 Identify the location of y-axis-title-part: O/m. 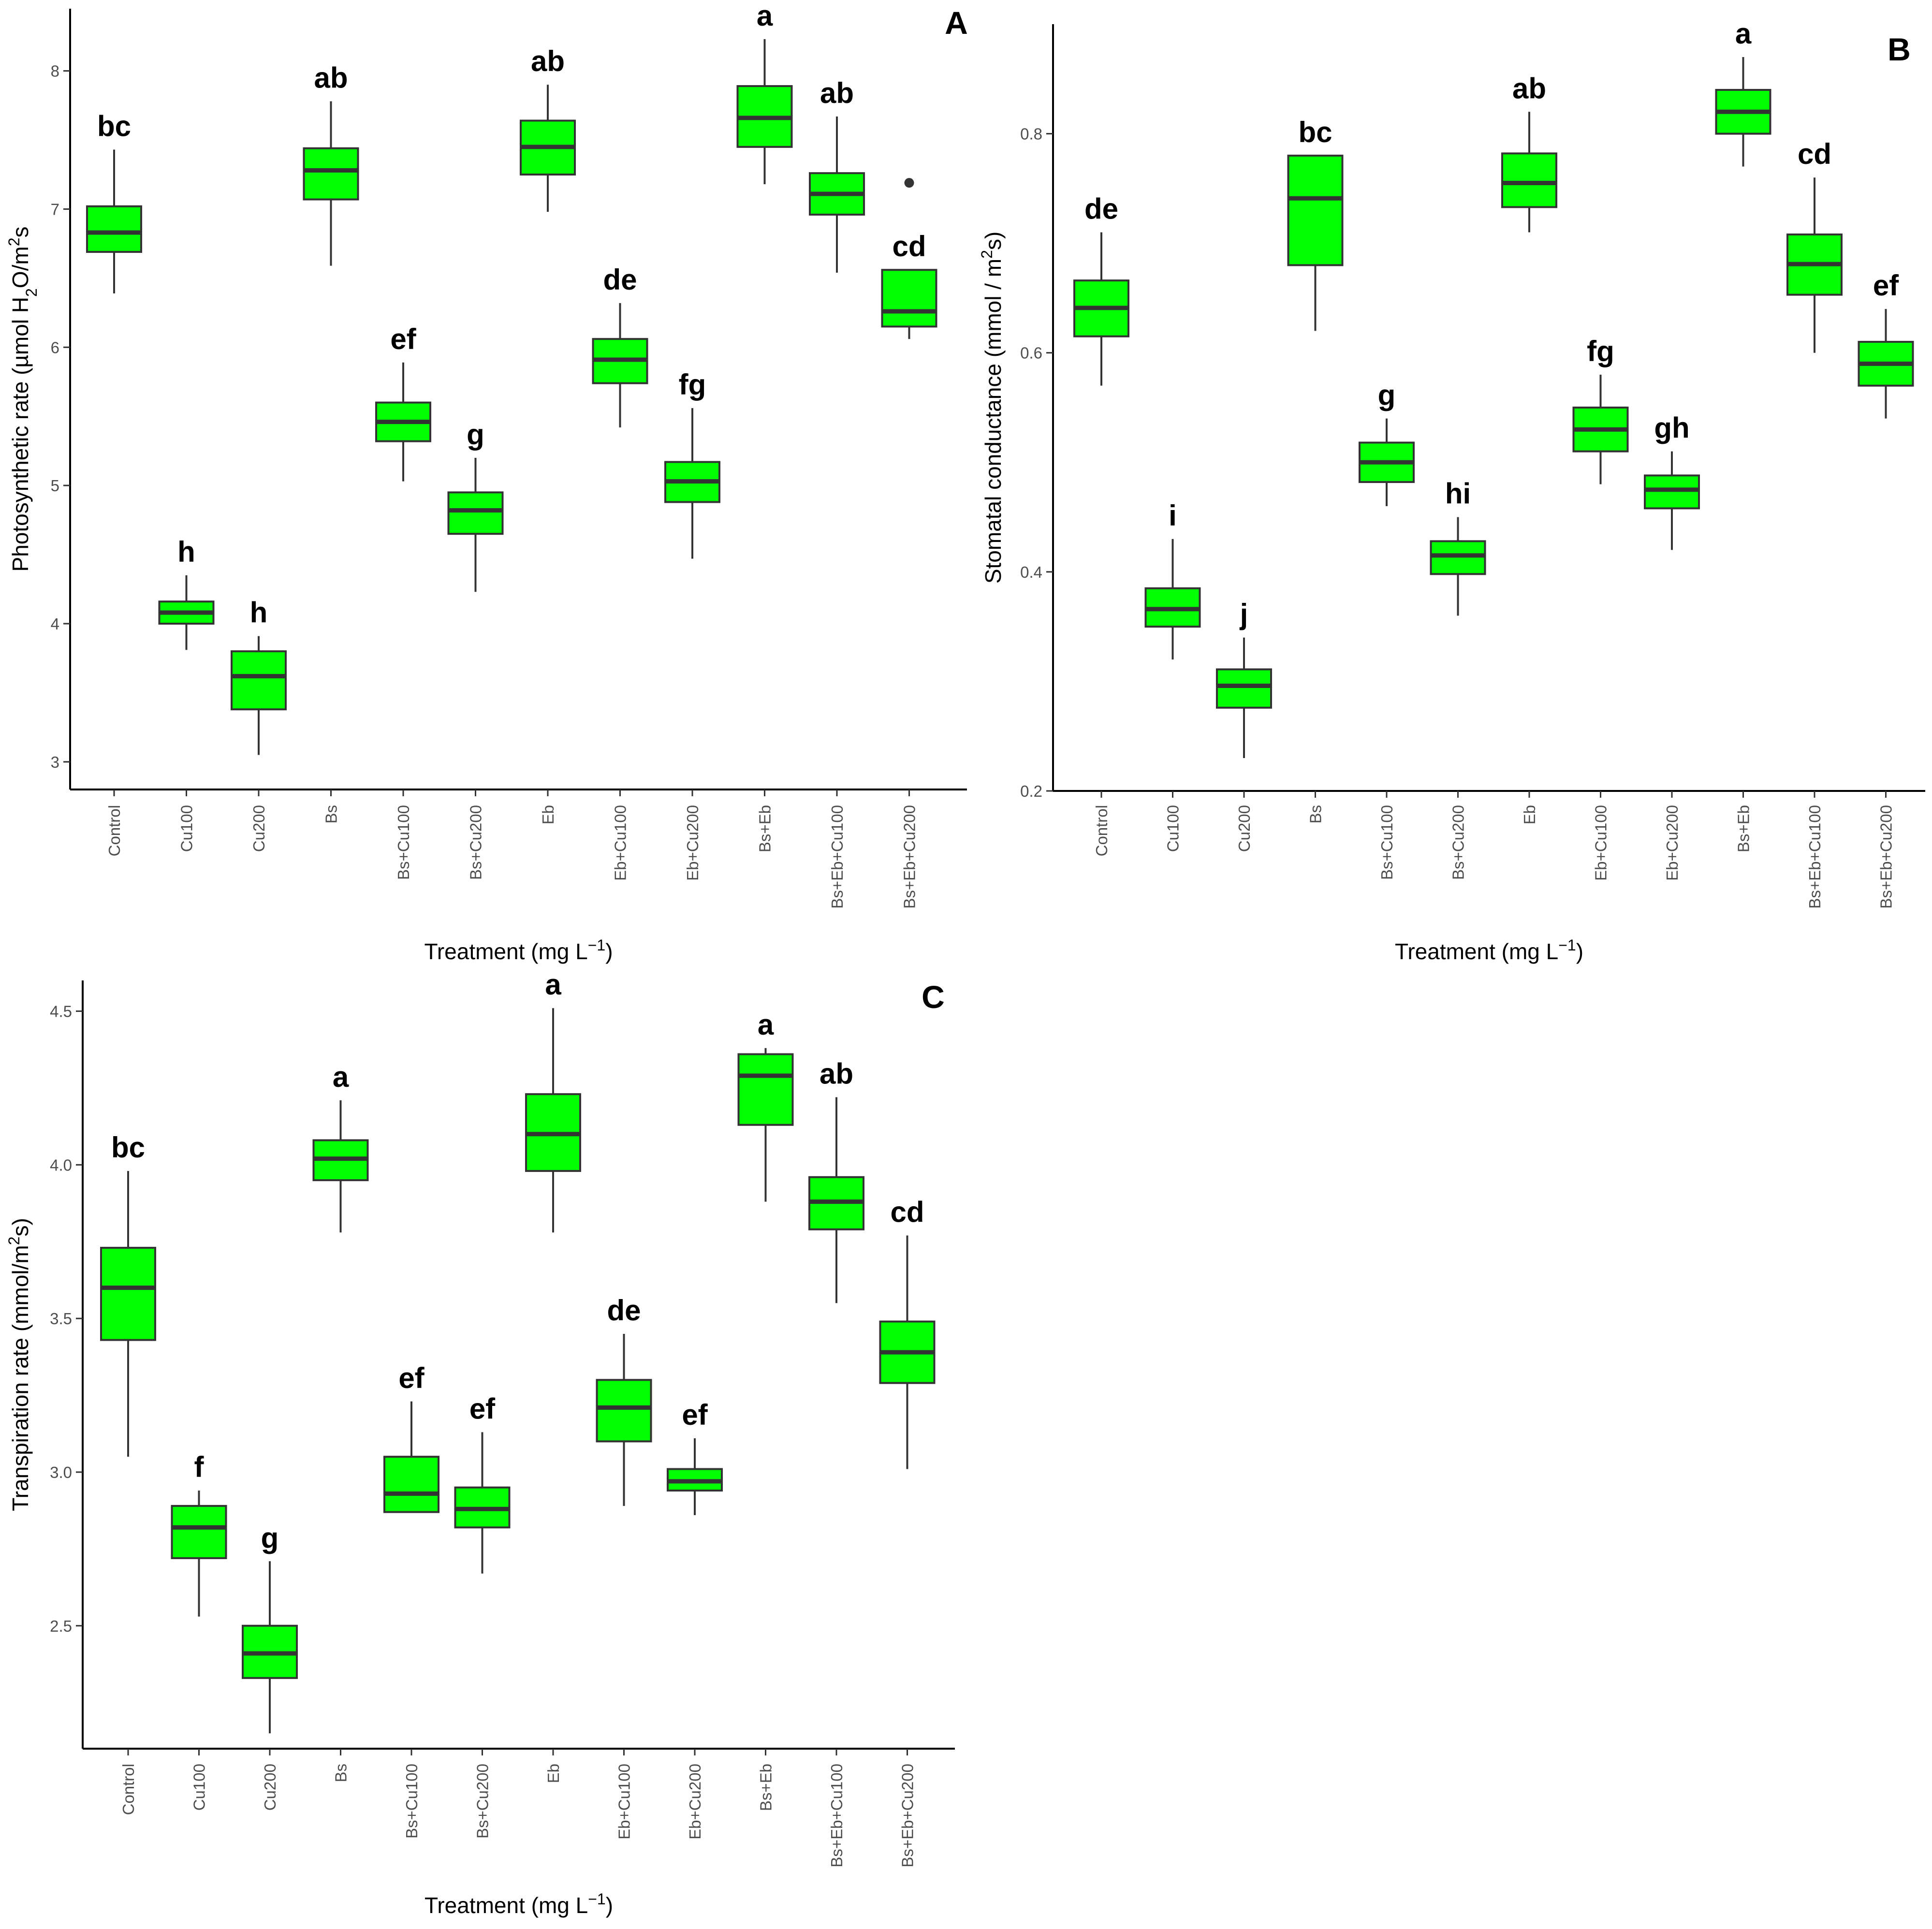
(20, 267).